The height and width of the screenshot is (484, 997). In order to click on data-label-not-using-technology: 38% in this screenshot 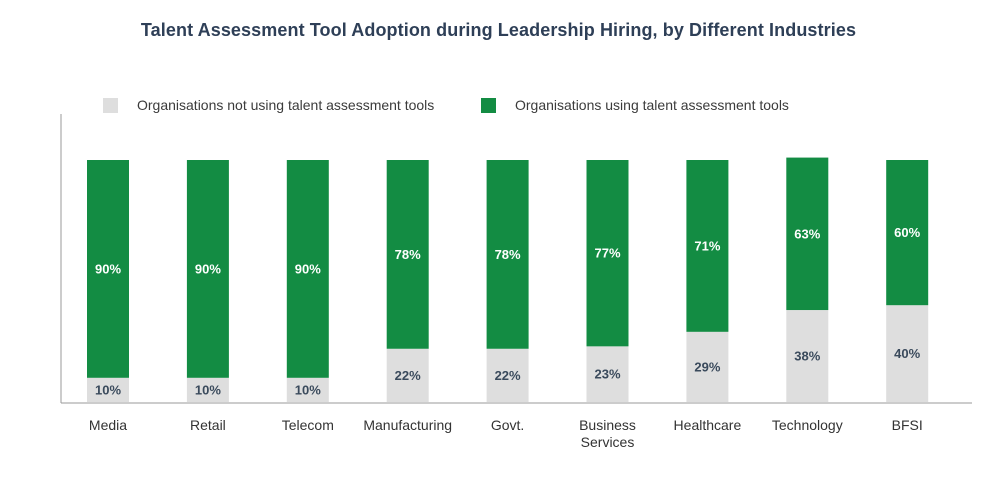, I will do `click(807, 356)`.